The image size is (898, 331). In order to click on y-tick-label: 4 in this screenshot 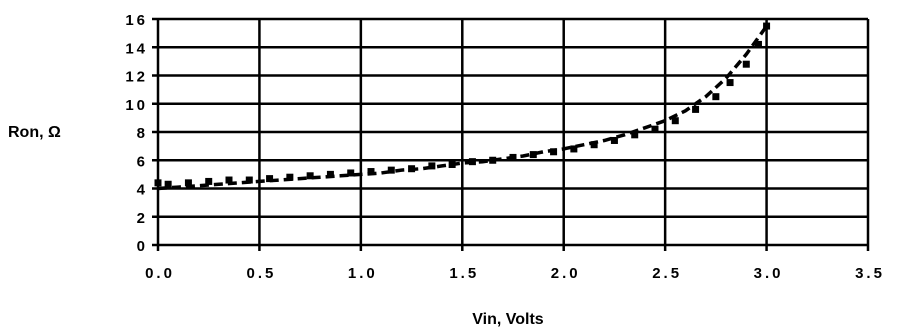, I will do `click(142, 190)`.